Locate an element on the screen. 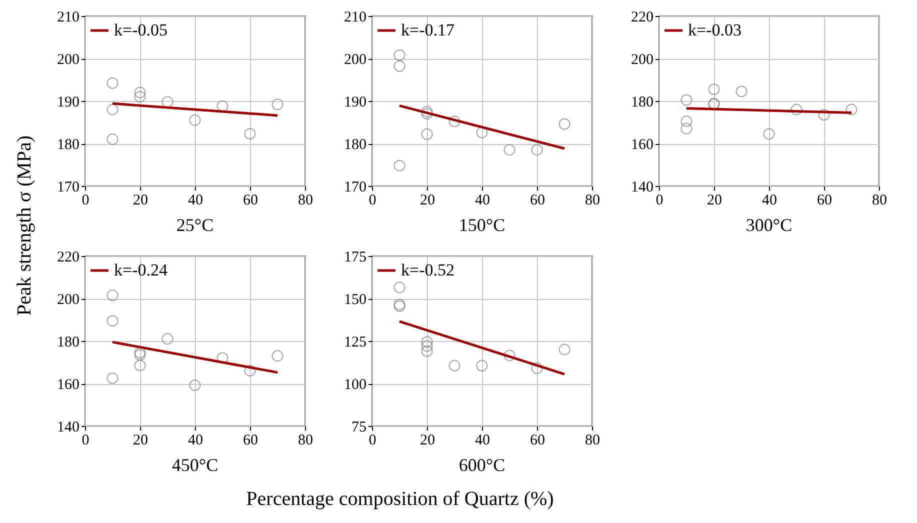 The height and width of the screenshot is (523, 917). text: 150°C is located at coordinates (482, 225).